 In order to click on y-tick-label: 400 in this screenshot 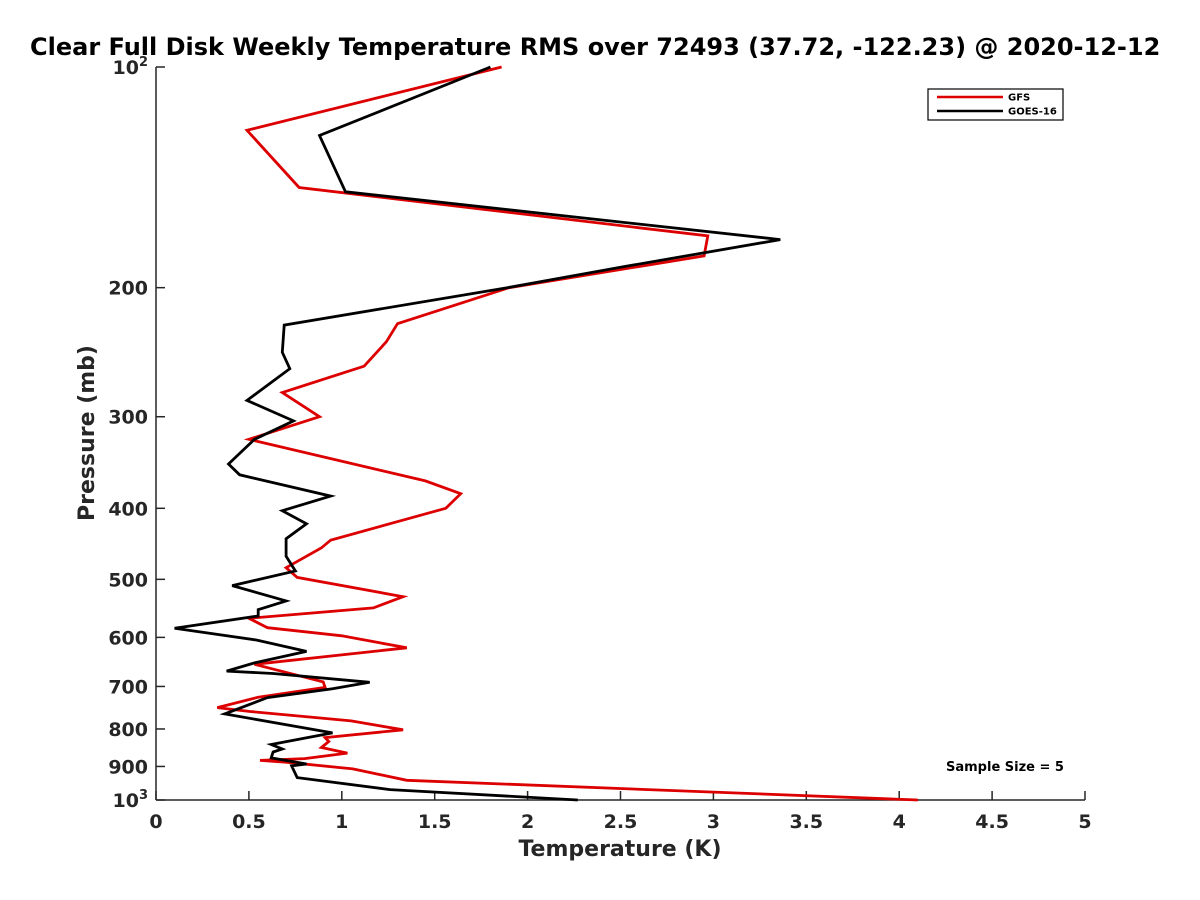, I will do `click(128, 509)`.